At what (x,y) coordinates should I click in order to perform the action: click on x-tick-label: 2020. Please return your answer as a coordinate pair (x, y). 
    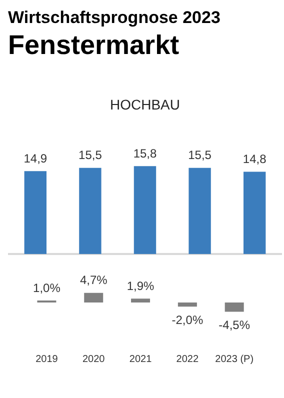
    Looking at the image, I should click on (94, 359).